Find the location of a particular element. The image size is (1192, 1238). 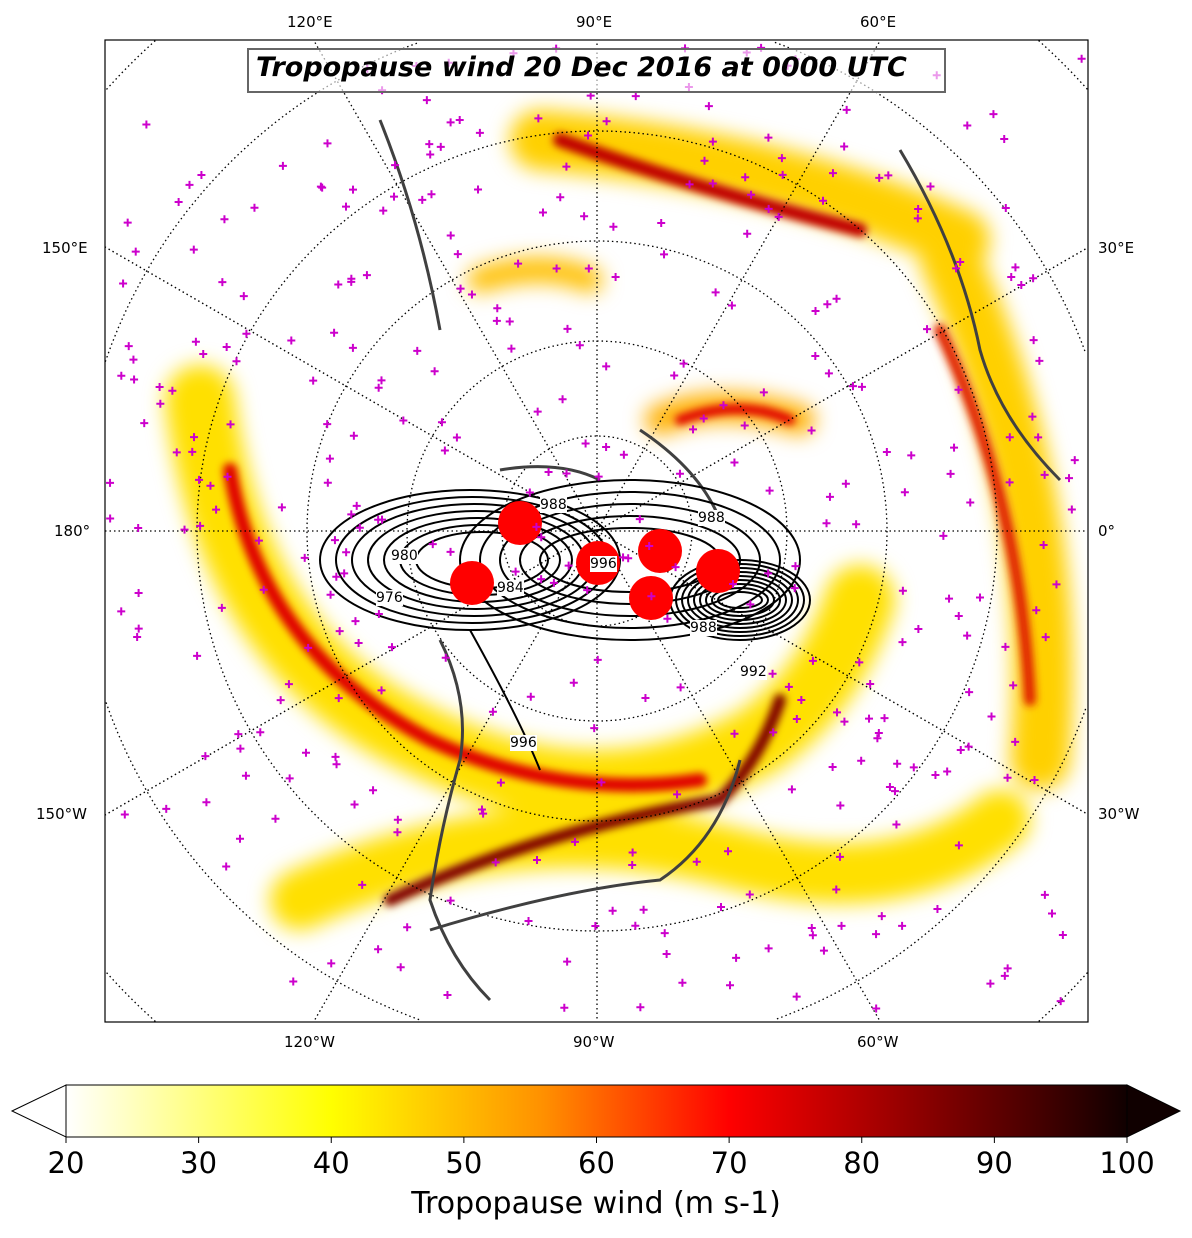

colorbar is located at coordinates (596, 1113).